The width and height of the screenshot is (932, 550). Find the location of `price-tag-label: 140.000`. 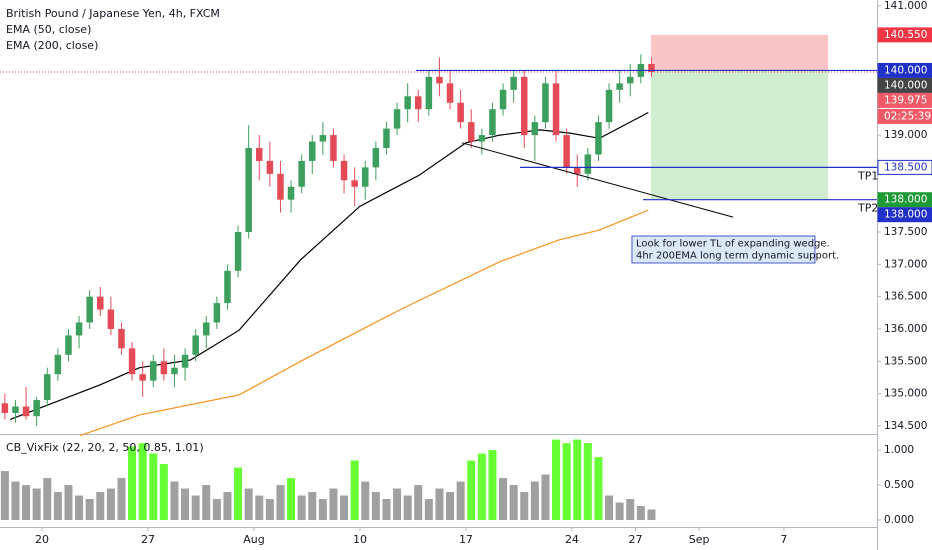

price-tag-label: 140.000 is located at coordinates (905, 85).